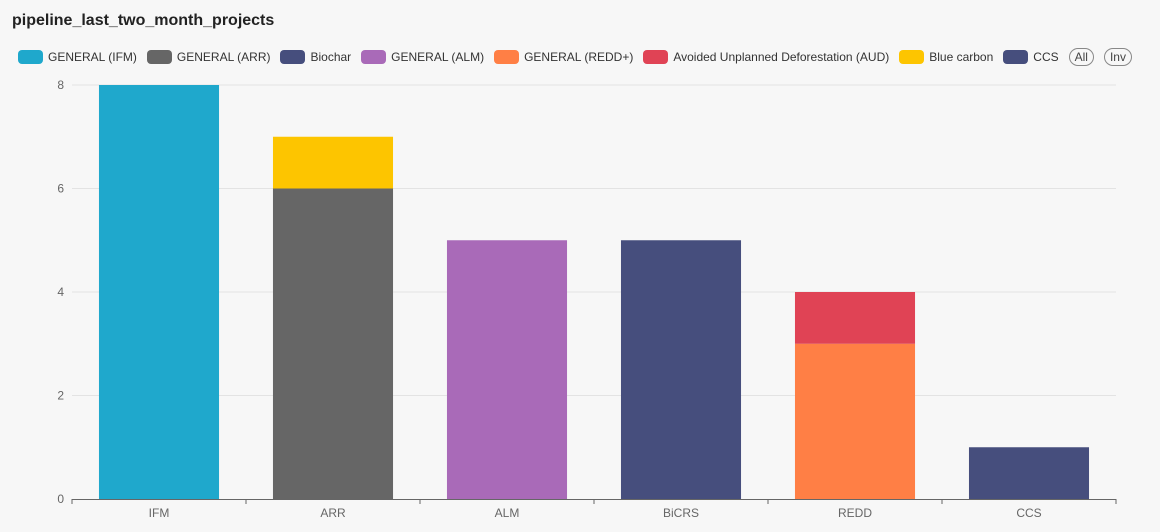 This screenshot has height=532, width=1160. What do you see at coordinates (507, 513) in the screenshot?
I see `x-tick-label: ALM` at bounding box center [507, 513].